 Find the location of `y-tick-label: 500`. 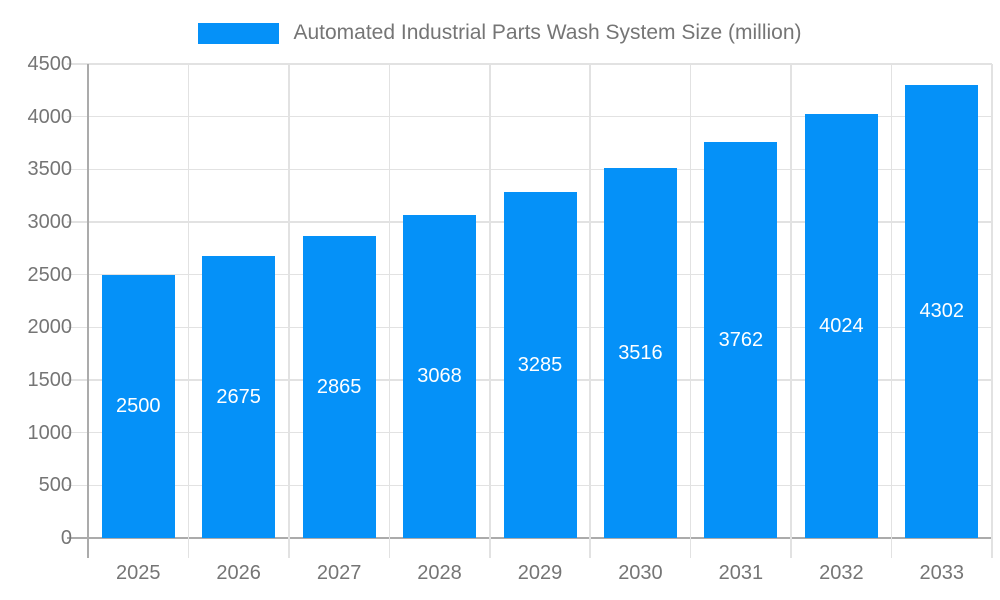

y-tick-label: 500 is located at coordinates (55, 485).